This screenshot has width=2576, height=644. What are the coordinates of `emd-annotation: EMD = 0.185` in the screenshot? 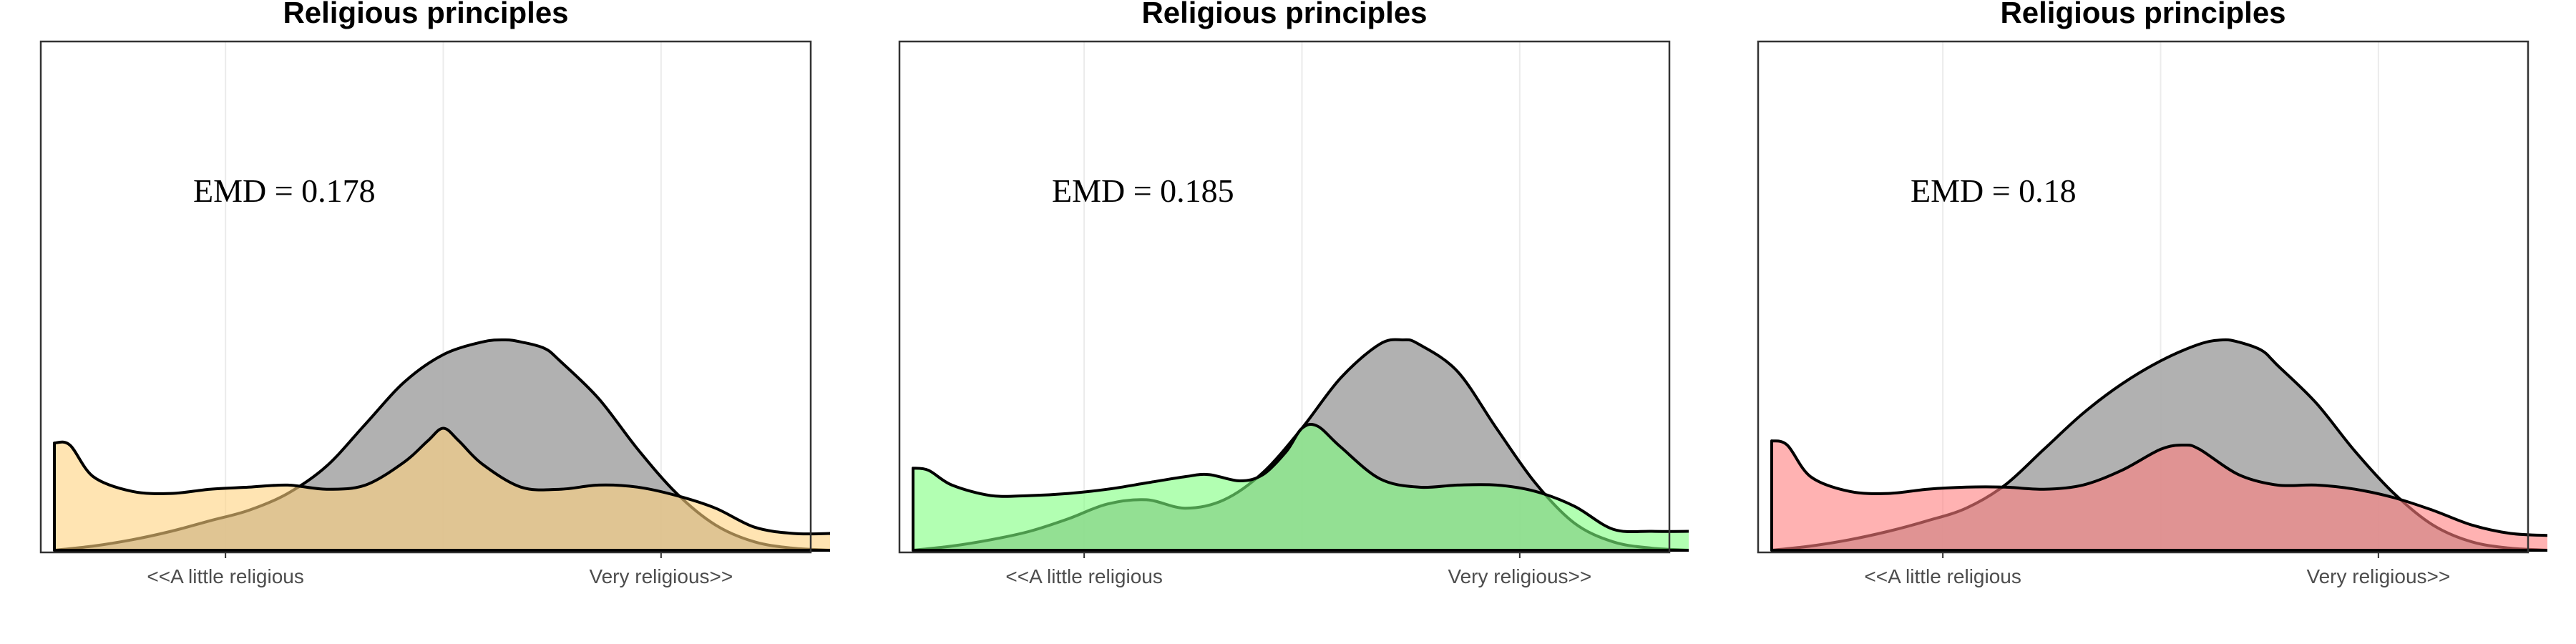 It's located at (1143, 190).